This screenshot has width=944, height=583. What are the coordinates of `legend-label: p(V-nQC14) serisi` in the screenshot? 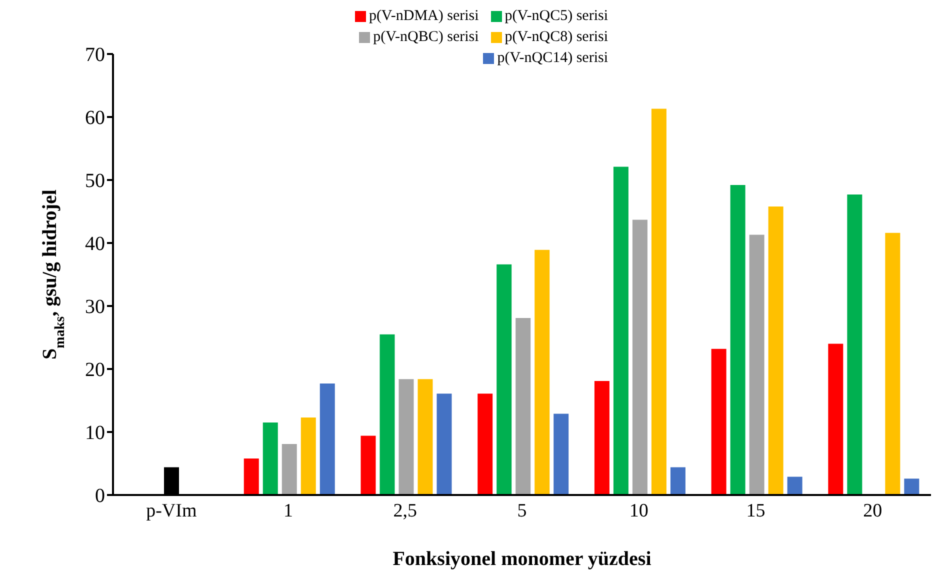 It's located at (552, 58).